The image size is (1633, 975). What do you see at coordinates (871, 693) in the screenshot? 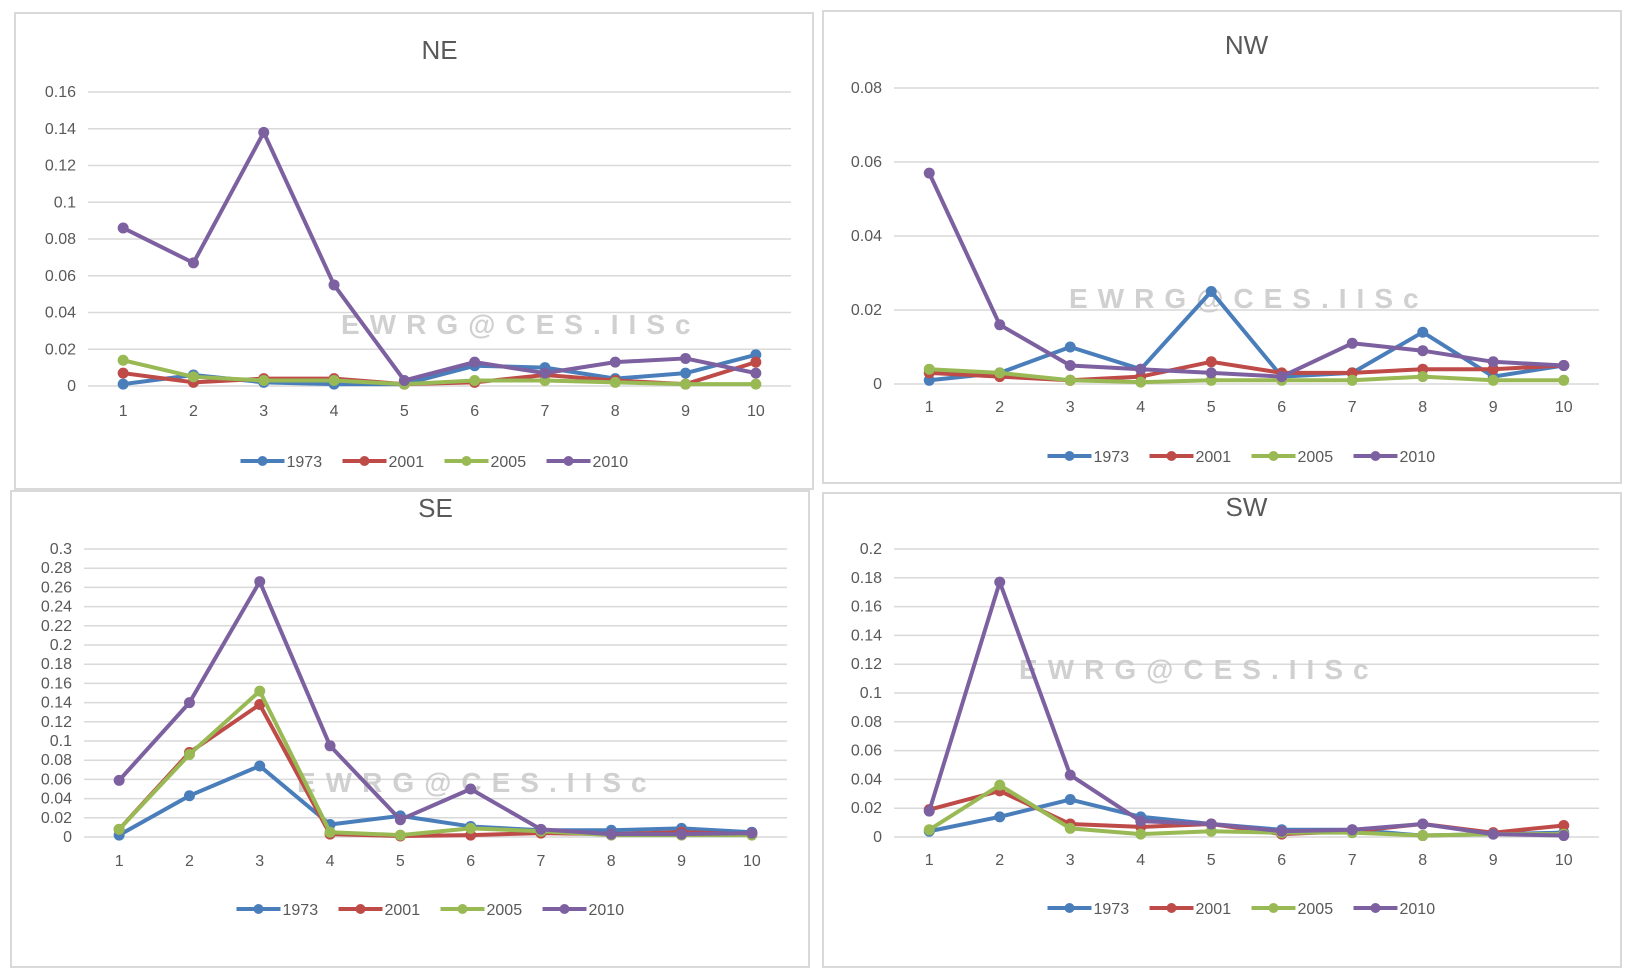
I see `y-tick-label: 0.1` at bounding box center [871, 693].